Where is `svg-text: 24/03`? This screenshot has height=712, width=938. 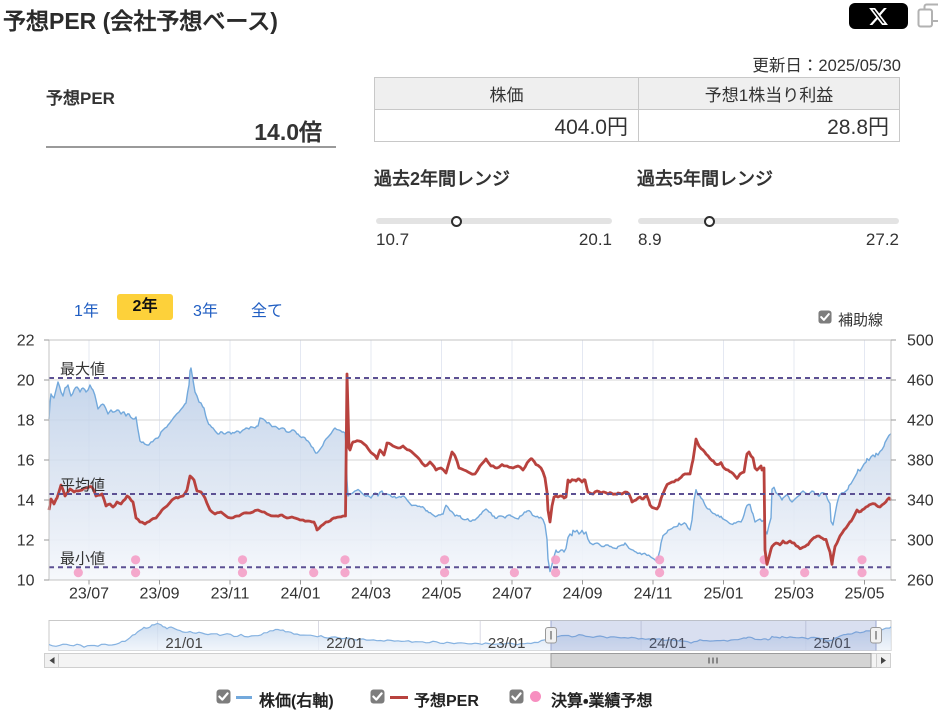 svg-text: 24/03 is located at coordinates (371, 594).